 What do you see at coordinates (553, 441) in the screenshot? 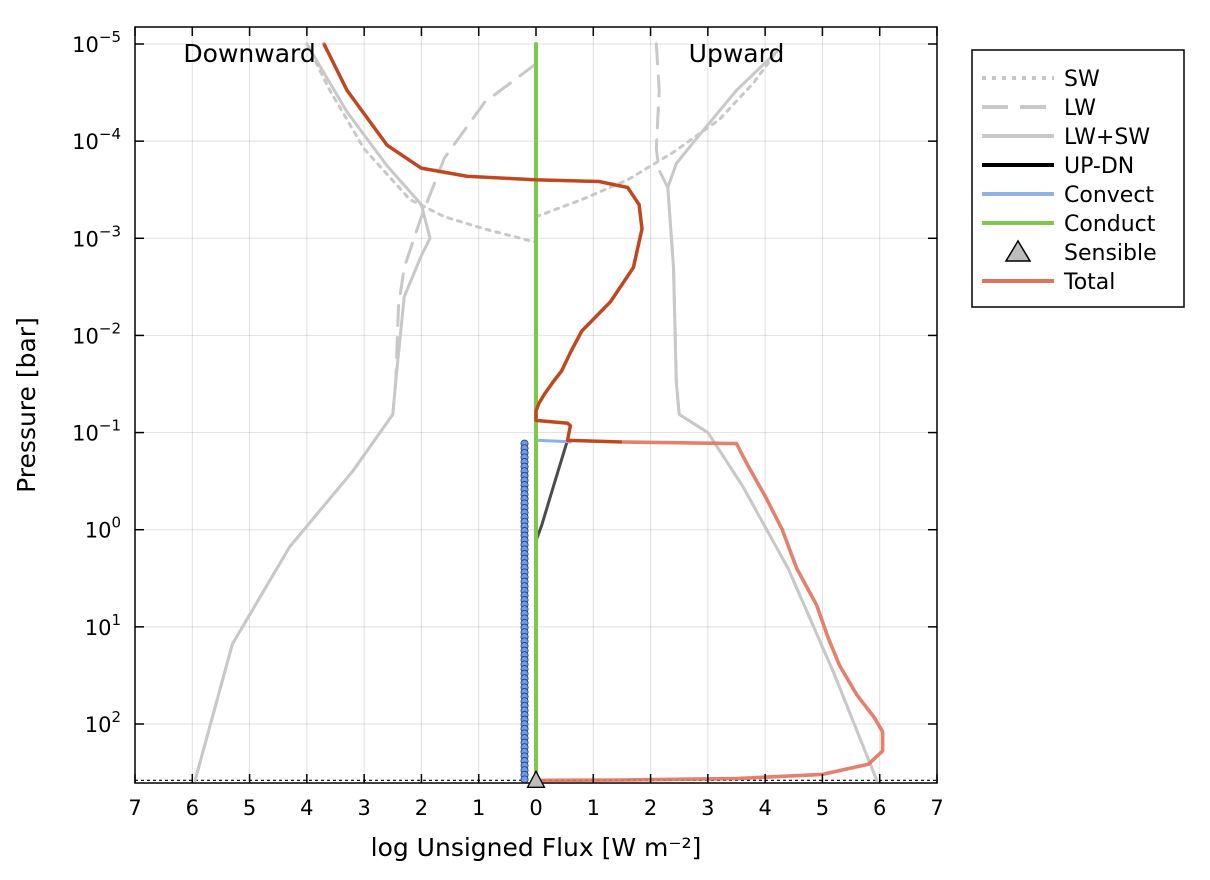
I see `series-convect` at bounding box center [553, 441].